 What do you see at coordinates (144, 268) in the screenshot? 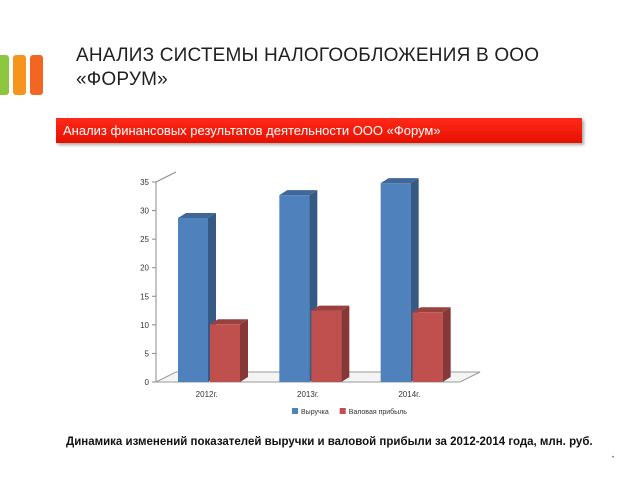
I see `y-tick-label: 20` at bounding box center [144, 268].